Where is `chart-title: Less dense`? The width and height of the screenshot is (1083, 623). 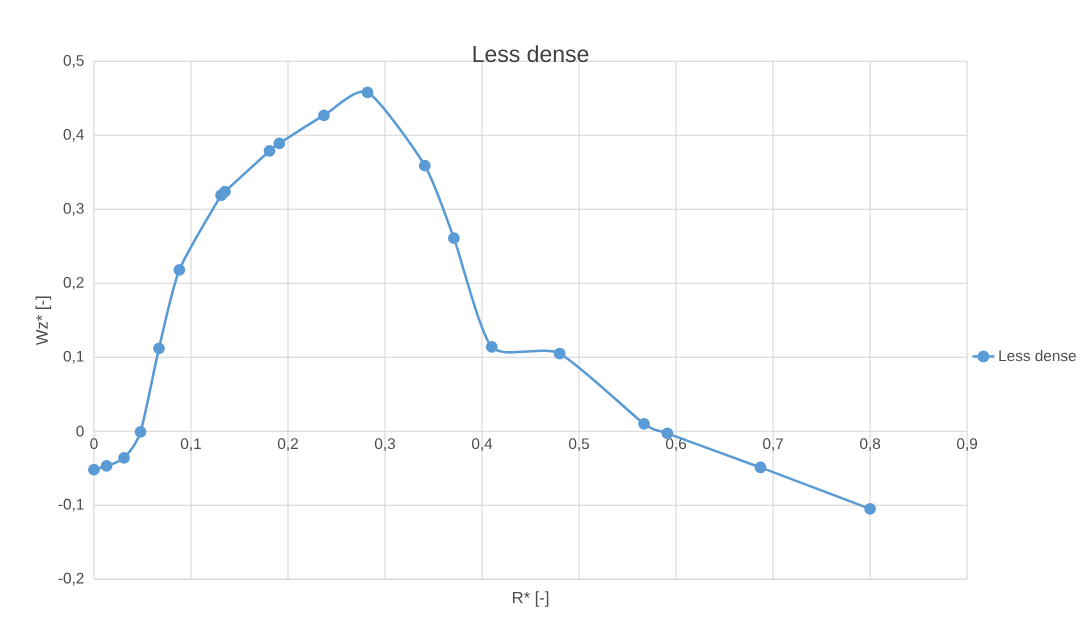 chart-title: Less dense is located at coordinates (531, 54).